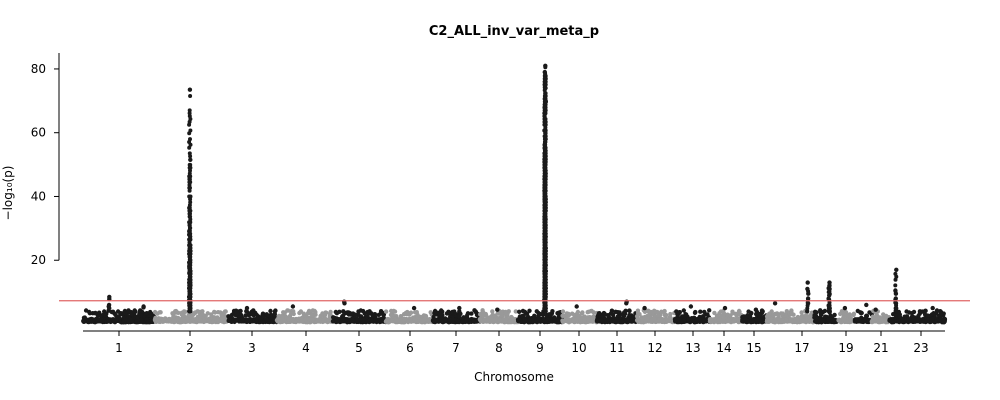 This screenshot has width=1000, height=400. Describe the element at coordinates (38, 260) in the screenshot. I see `y-tick-label: 20` at that location.